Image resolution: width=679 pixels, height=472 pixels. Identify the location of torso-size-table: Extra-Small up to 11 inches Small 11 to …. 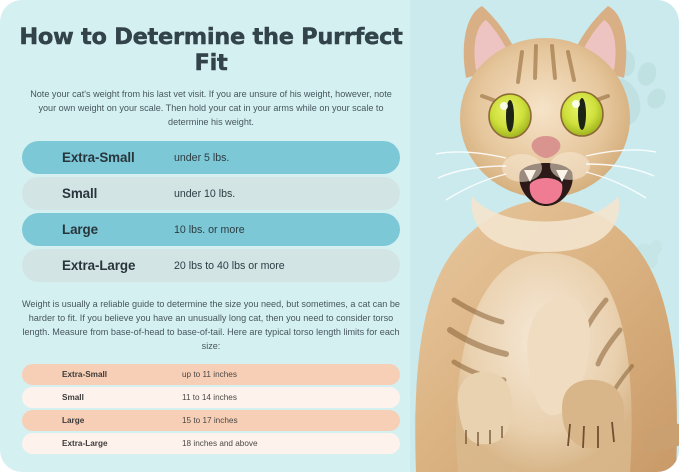
(211, 408).